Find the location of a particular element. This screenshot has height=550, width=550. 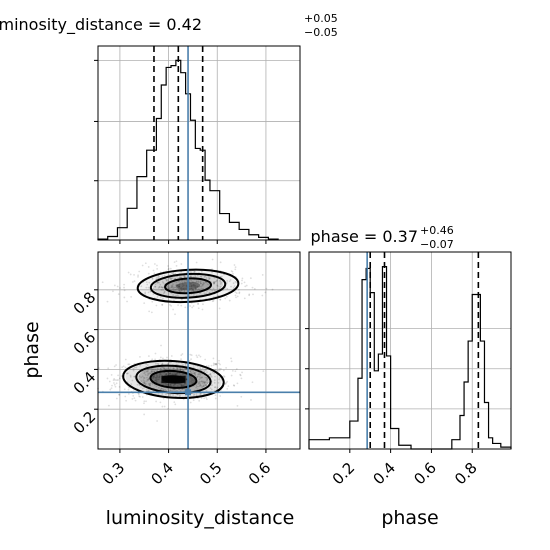

phase-title-minus: −0.07 is located at coordinates (437, 244).